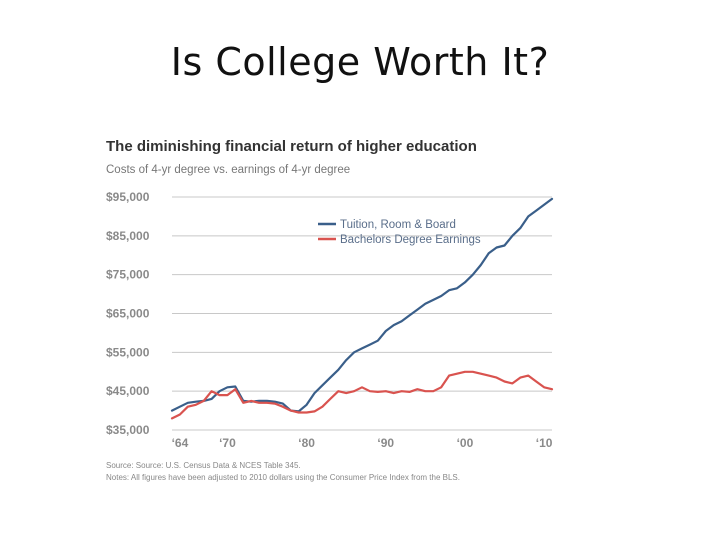 This screenshot has height=540, width=720. What do you see at coordinates (306, 443) in the screenshot?
I see `x-tick-label: ‘80` at bounding box center [306, 443].